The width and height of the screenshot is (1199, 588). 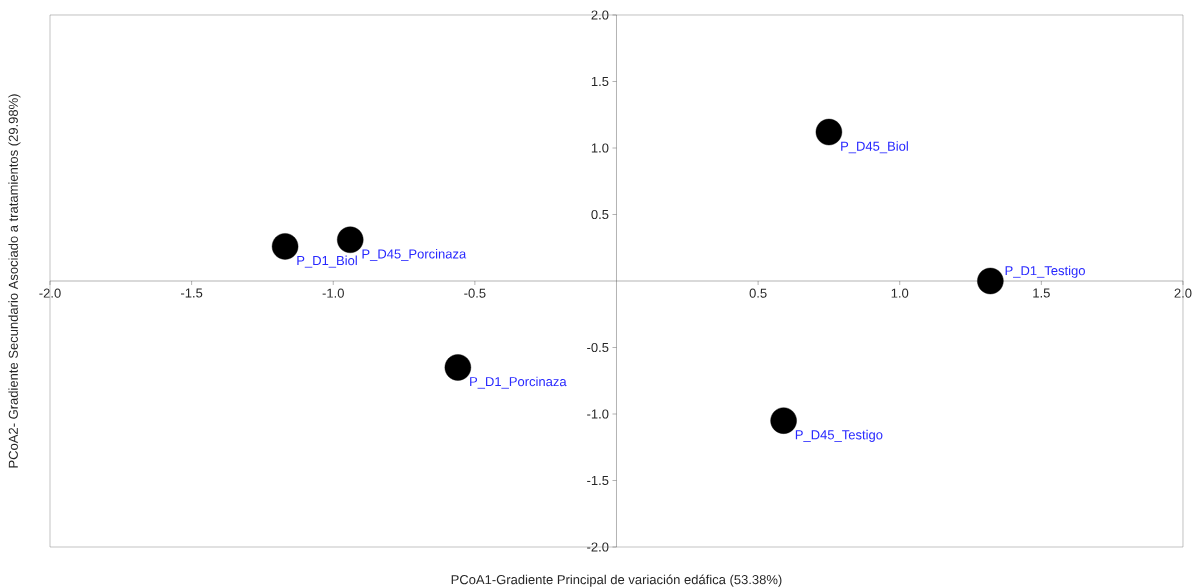 I want to click on y-tick-label: 2.0, so click(x=600, y=15).